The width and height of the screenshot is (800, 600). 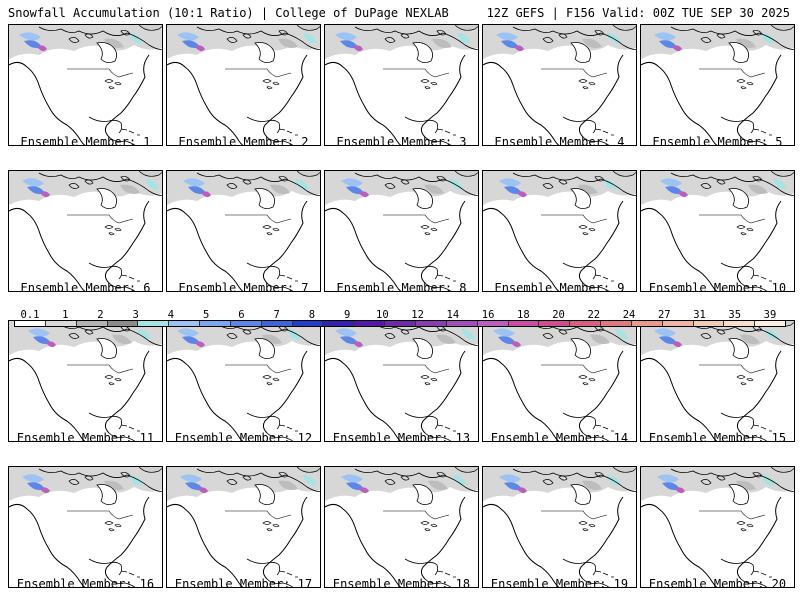 What do you see at coordinates (243, 438) in the screenshot?
I see `member-label: Ensemble Member: 12` at bounding box center [243, 438].